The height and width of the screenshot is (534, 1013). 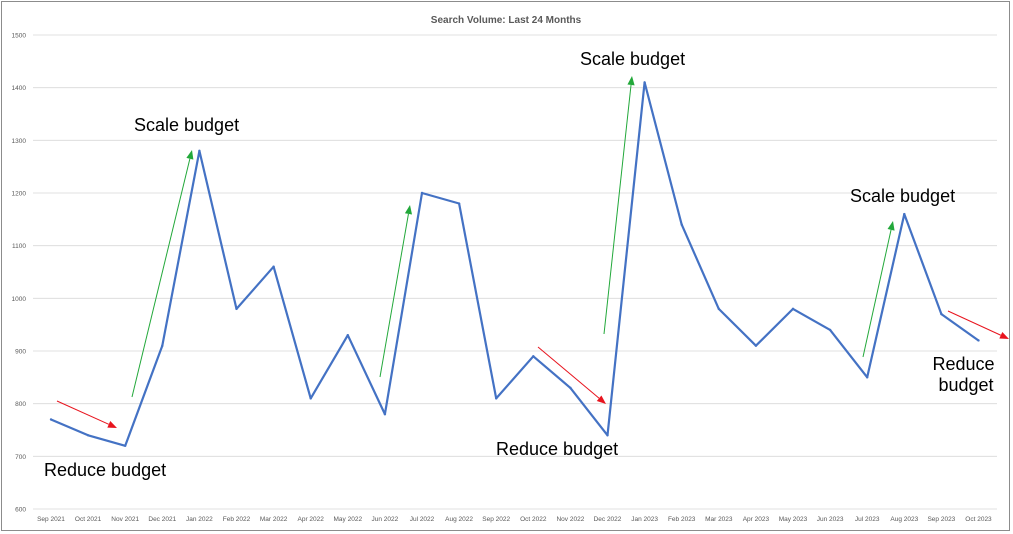 What do you see at coordinates (19, 194) in the screenshot?
I see `y-tick-label: 1200` at bounding box center [19, 194].